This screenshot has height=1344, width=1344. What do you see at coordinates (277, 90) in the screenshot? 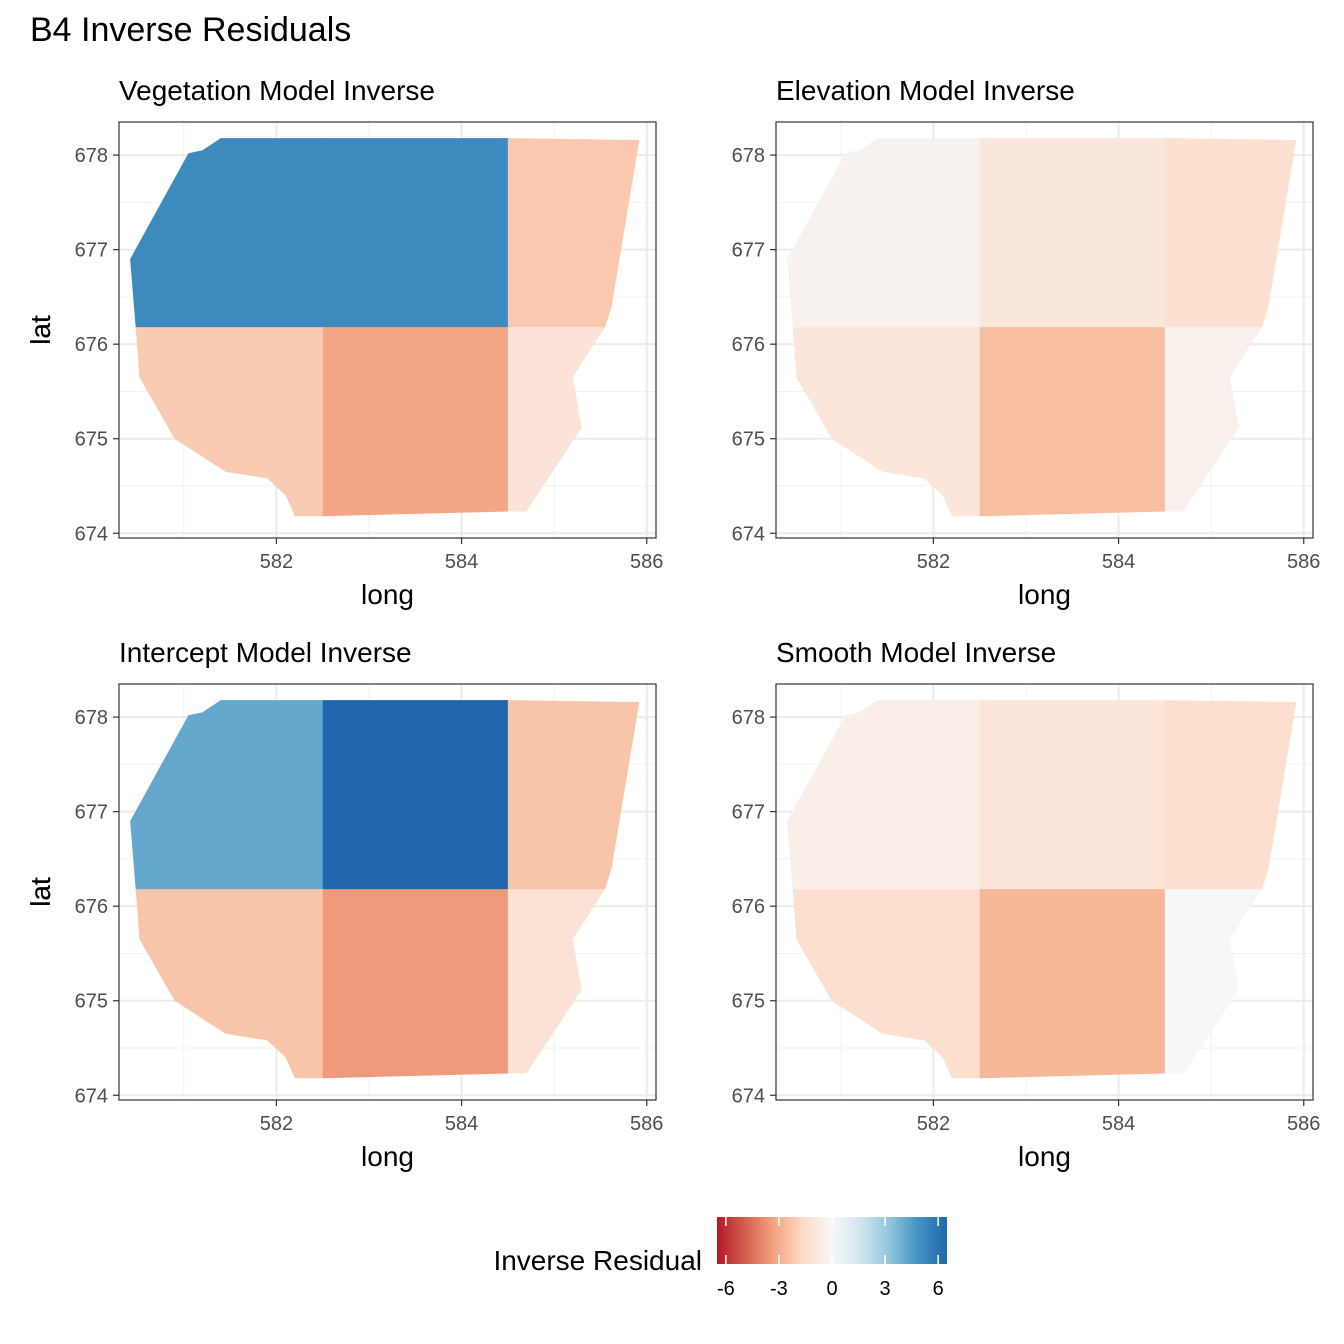
I see `panel-title: Vegetation Model Inverse` at bounding box center [277, 90].